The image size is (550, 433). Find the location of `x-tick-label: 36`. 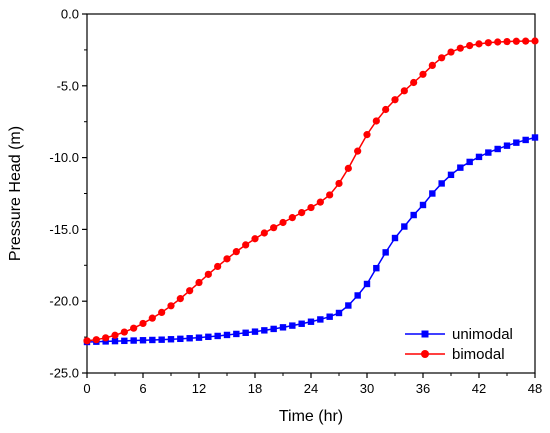

x-tick-label: 36 is located at coordinates (423, 388).